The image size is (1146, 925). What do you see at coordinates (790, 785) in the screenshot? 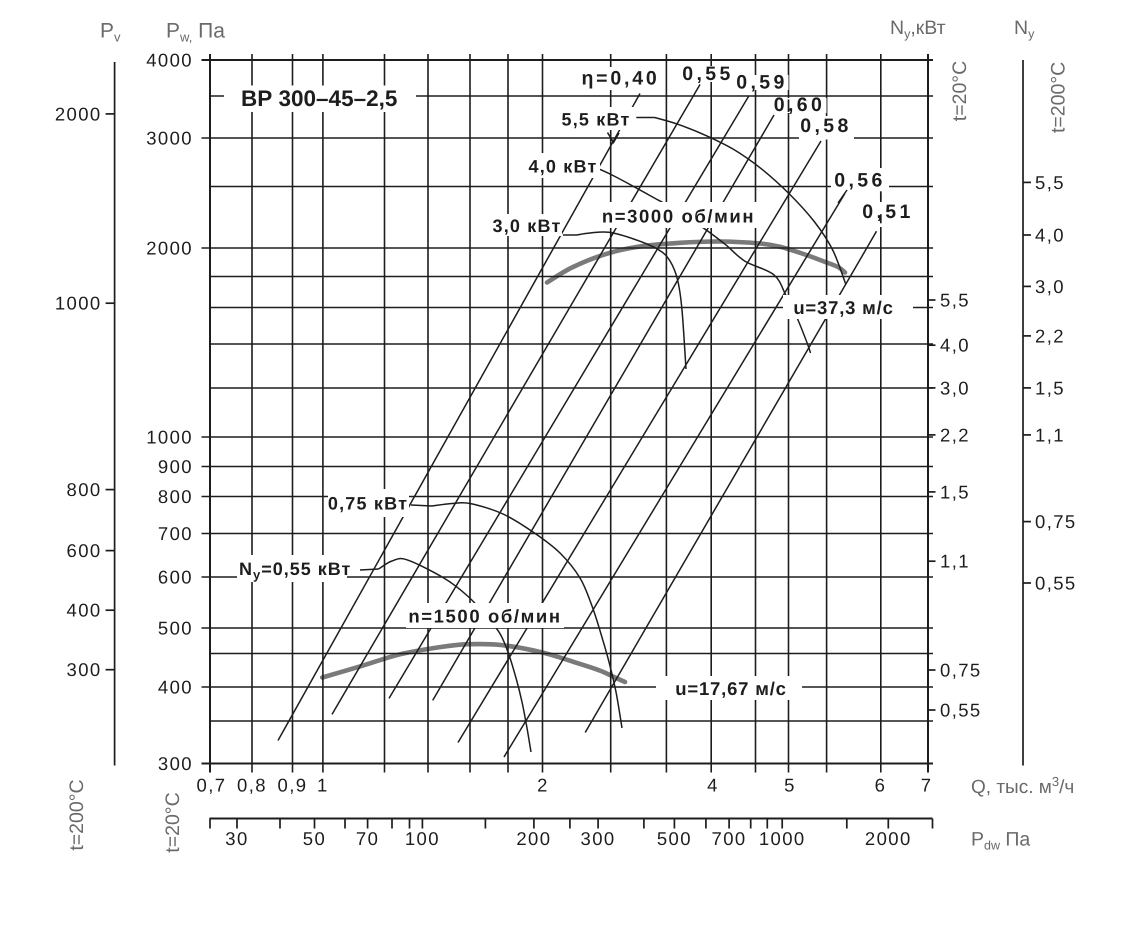
I see `svg-text: 5` at bounding box center [790, 785].